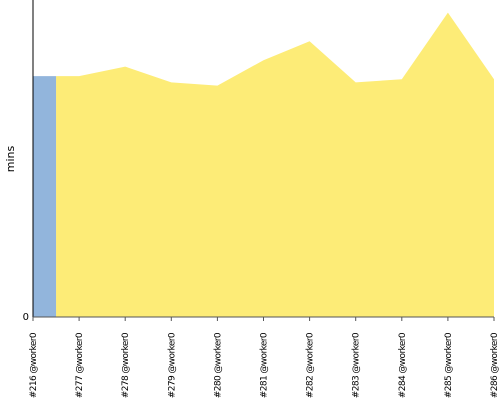  Describe the element at coordinates (357, 365) in the screenshot. I see `x-tick-label-7: #283 @worker0` at that location.